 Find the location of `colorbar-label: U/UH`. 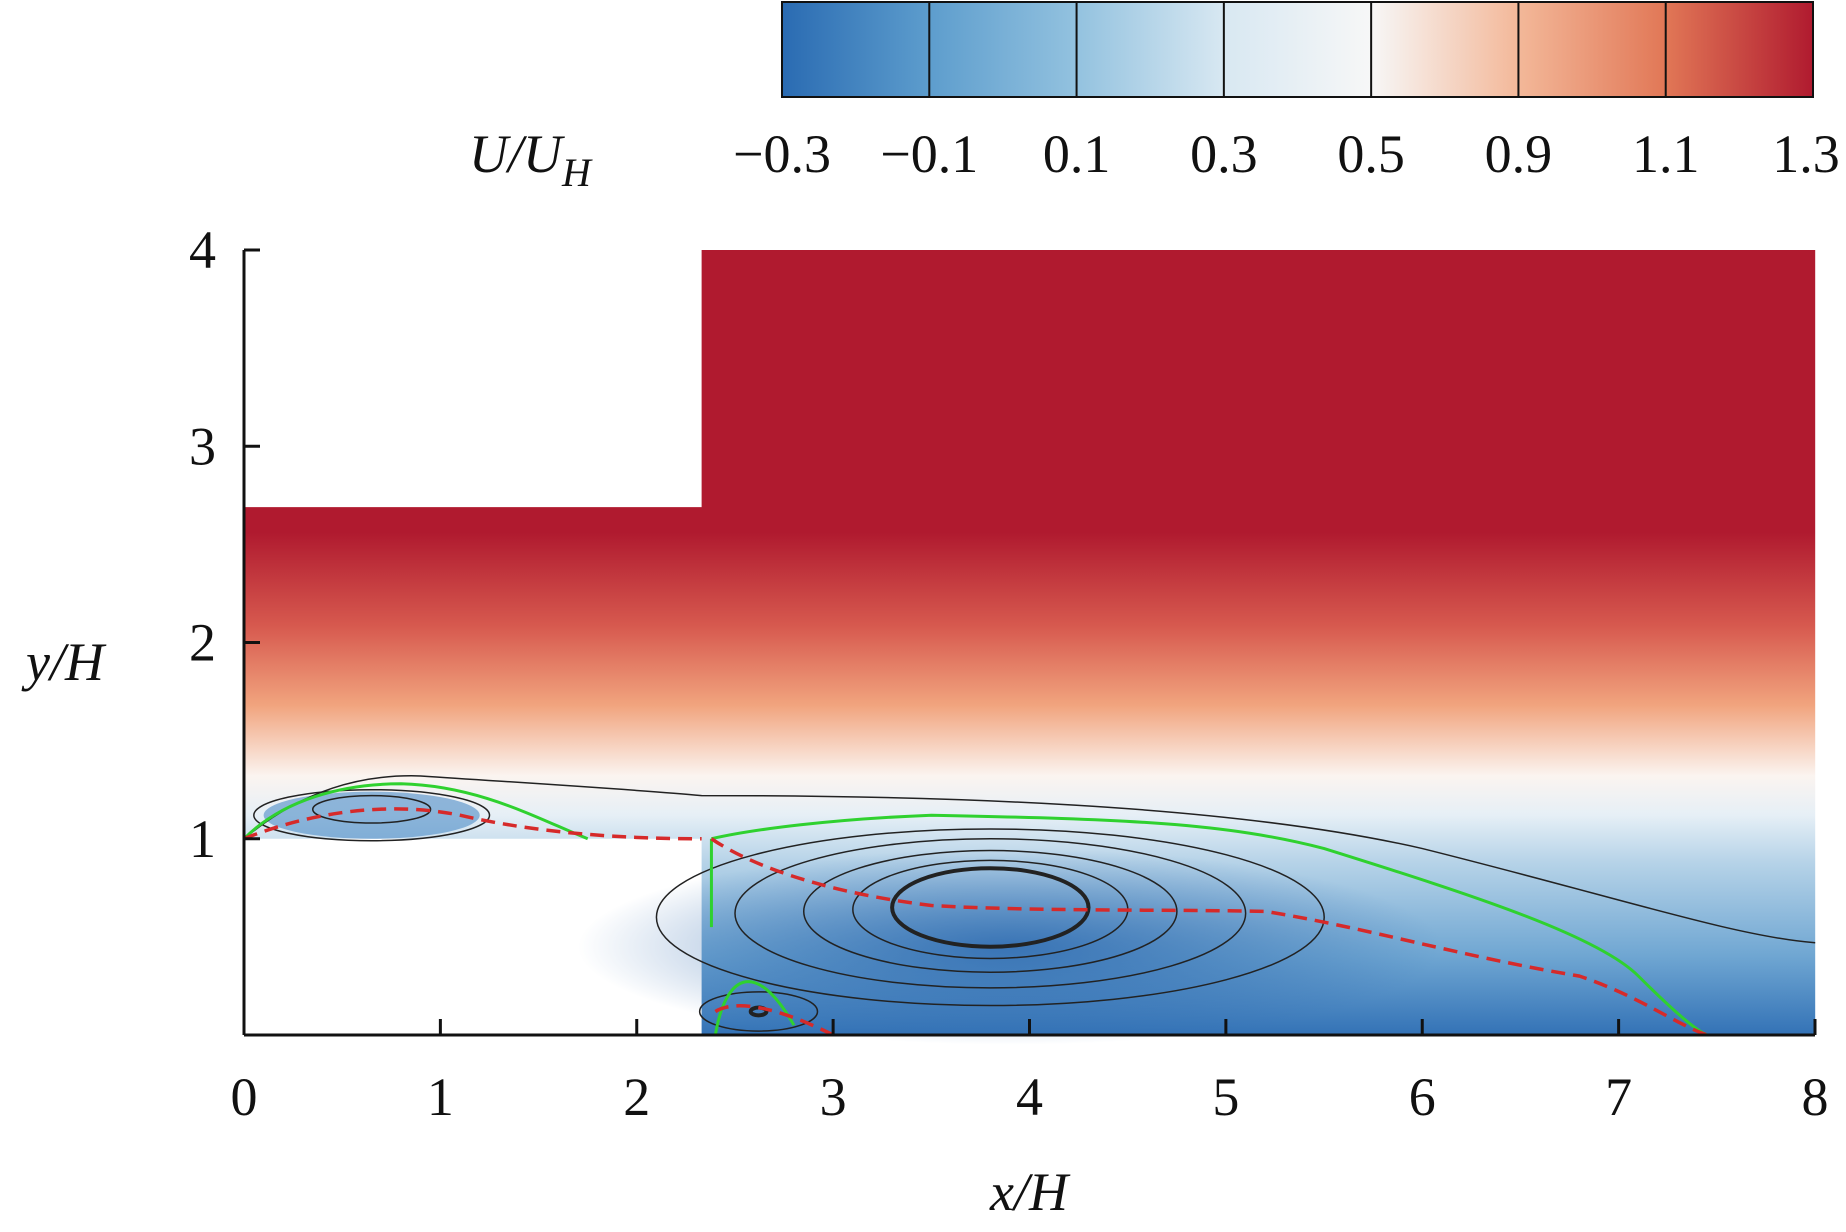

colorbar-label: U/UH is located at coordinates (531, 159).